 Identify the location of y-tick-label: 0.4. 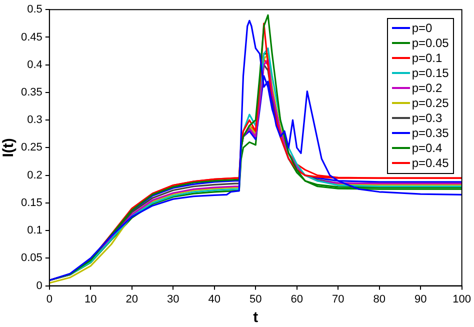
(34, 64).